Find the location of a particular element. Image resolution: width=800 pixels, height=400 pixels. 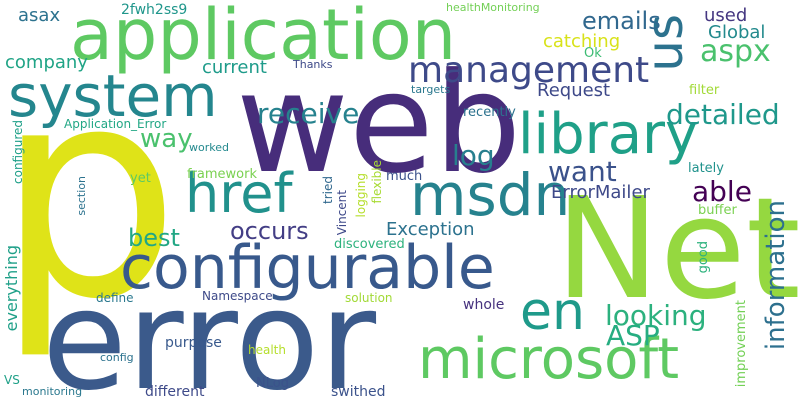

word-yet: yet is located at coordinates (140, 178).